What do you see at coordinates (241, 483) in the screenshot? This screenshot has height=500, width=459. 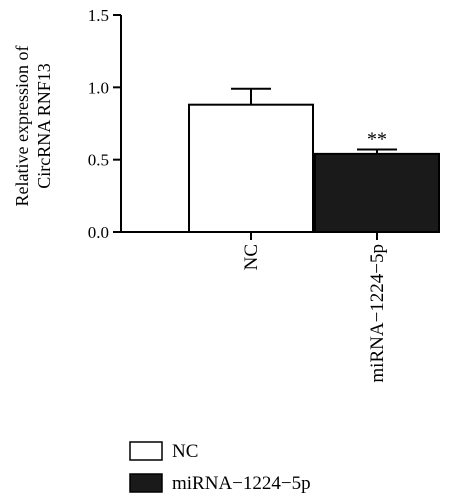 I see `legend-label-mirna: miRNA−1224−5p` at bounding box center [241, 483].